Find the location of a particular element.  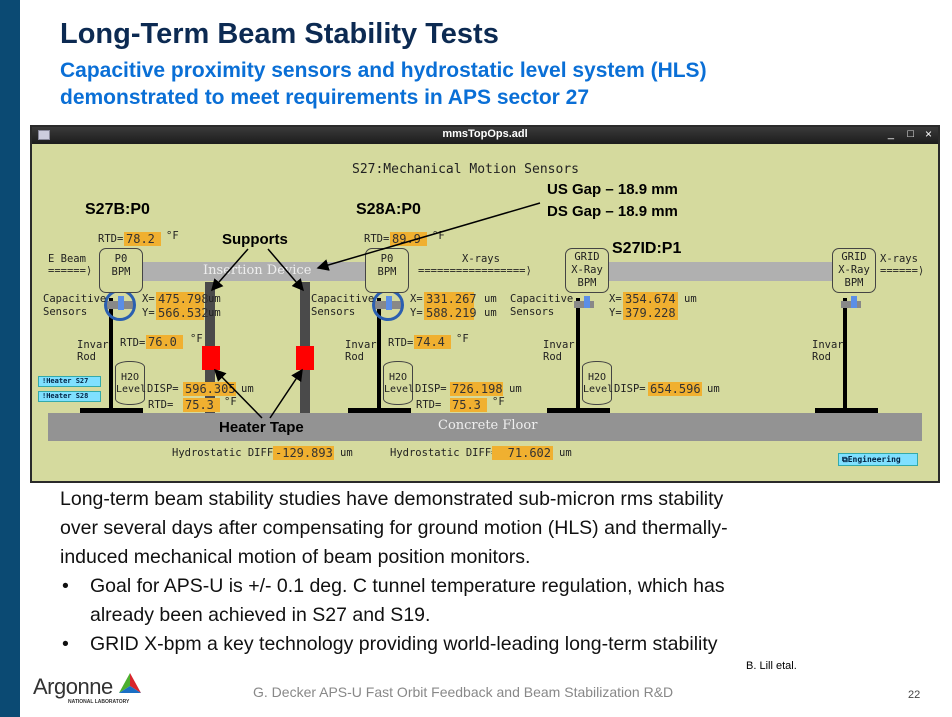

xrays-out-arrow: ======⟩ is located at coordinates (902, 271).